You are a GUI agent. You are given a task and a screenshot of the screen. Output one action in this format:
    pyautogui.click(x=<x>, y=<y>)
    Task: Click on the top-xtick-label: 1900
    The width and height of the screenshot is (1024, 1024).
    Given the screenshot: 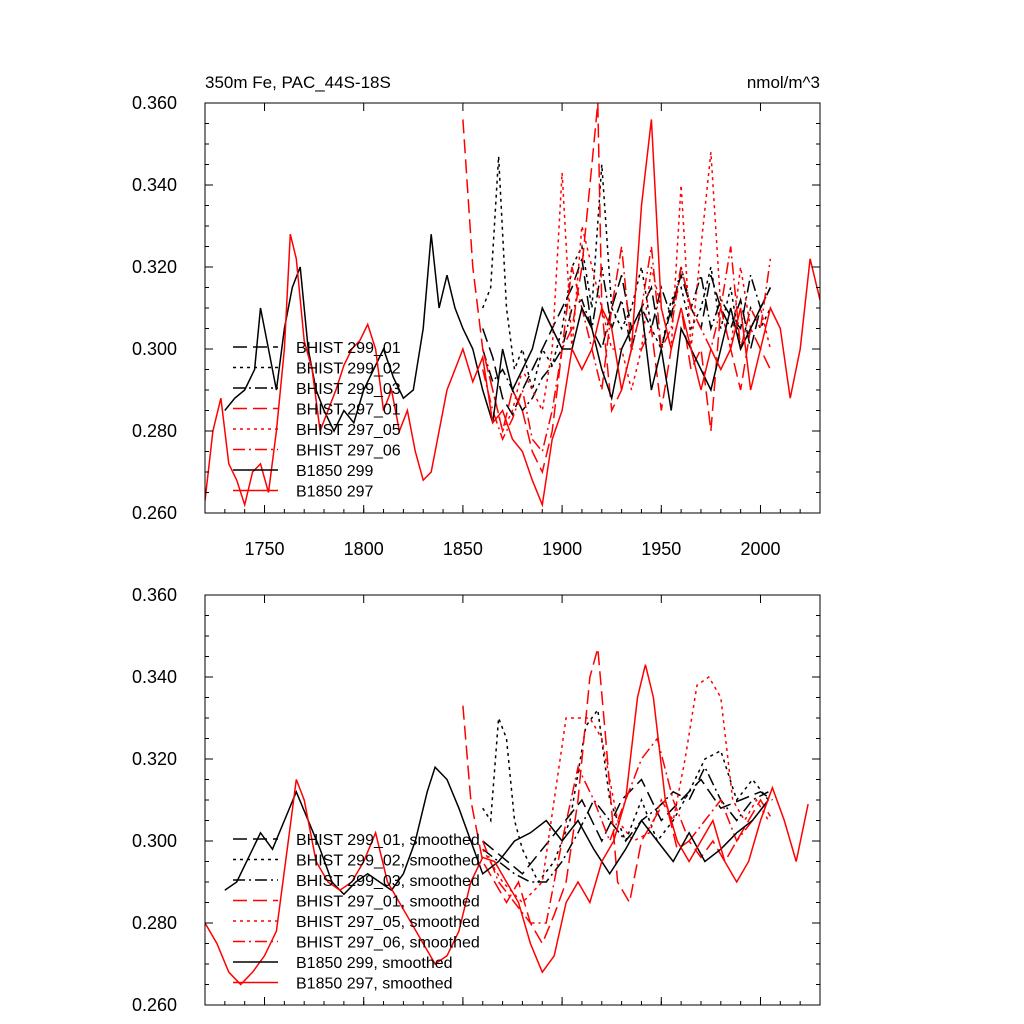 What is the action you would take?
    pyautogui.click(x=562, y=549)
    